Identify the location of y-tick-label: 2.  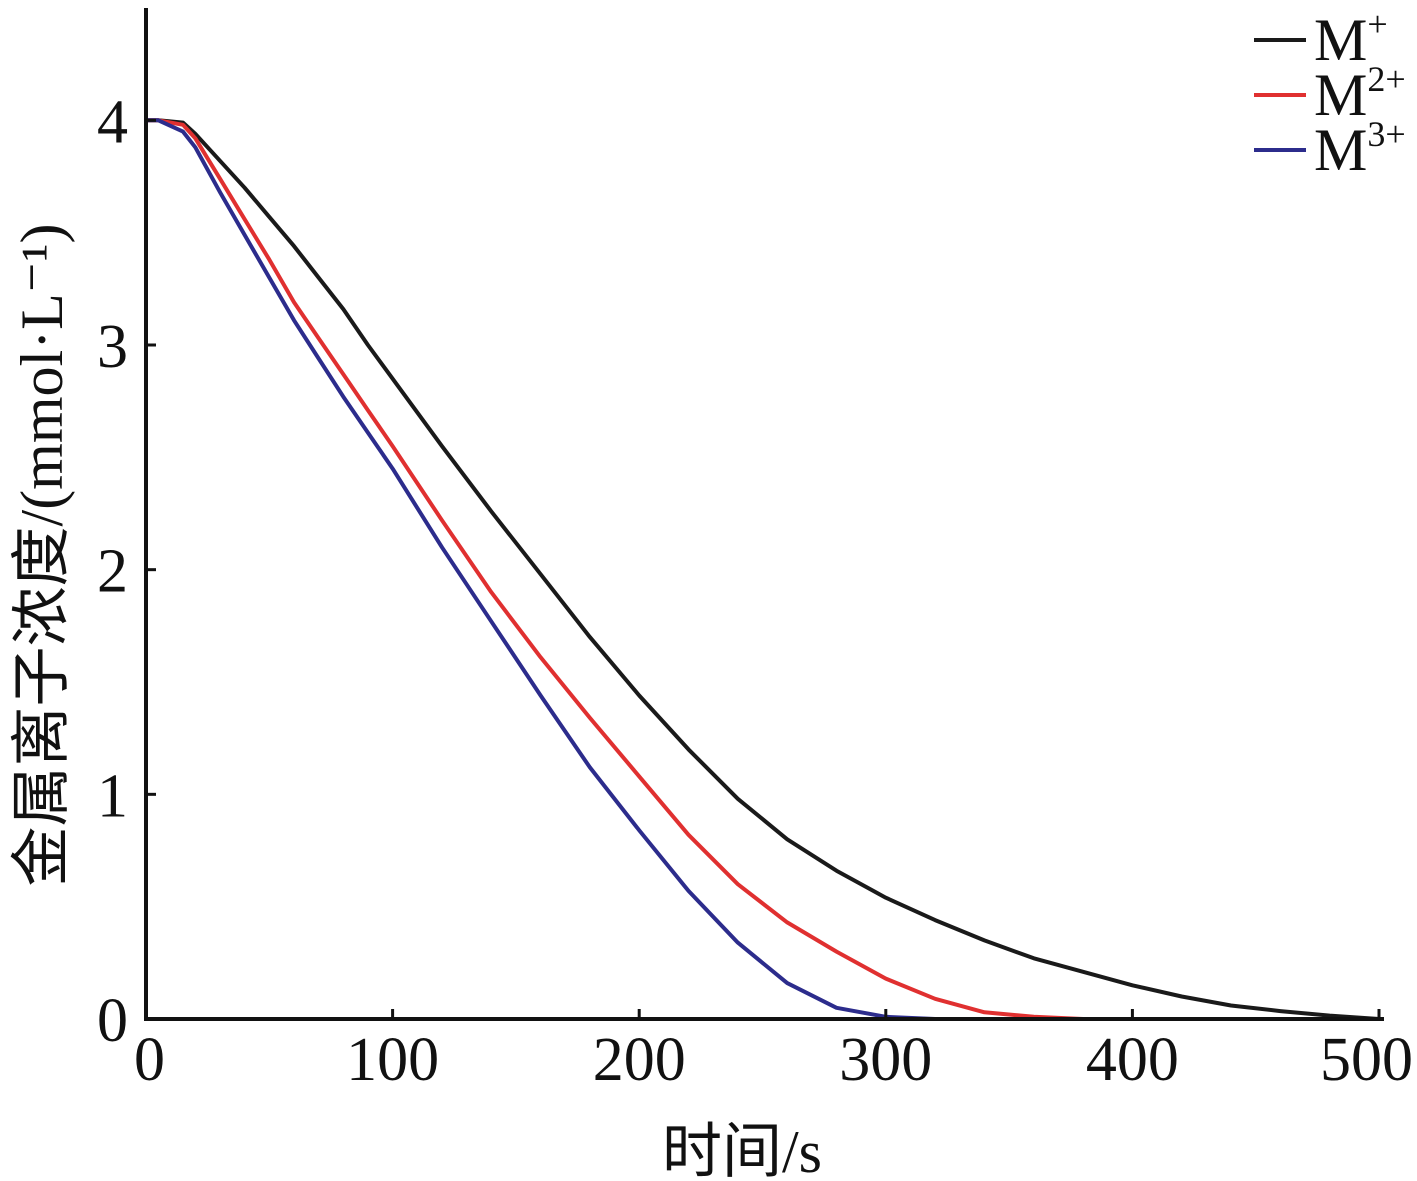
(112, 572).